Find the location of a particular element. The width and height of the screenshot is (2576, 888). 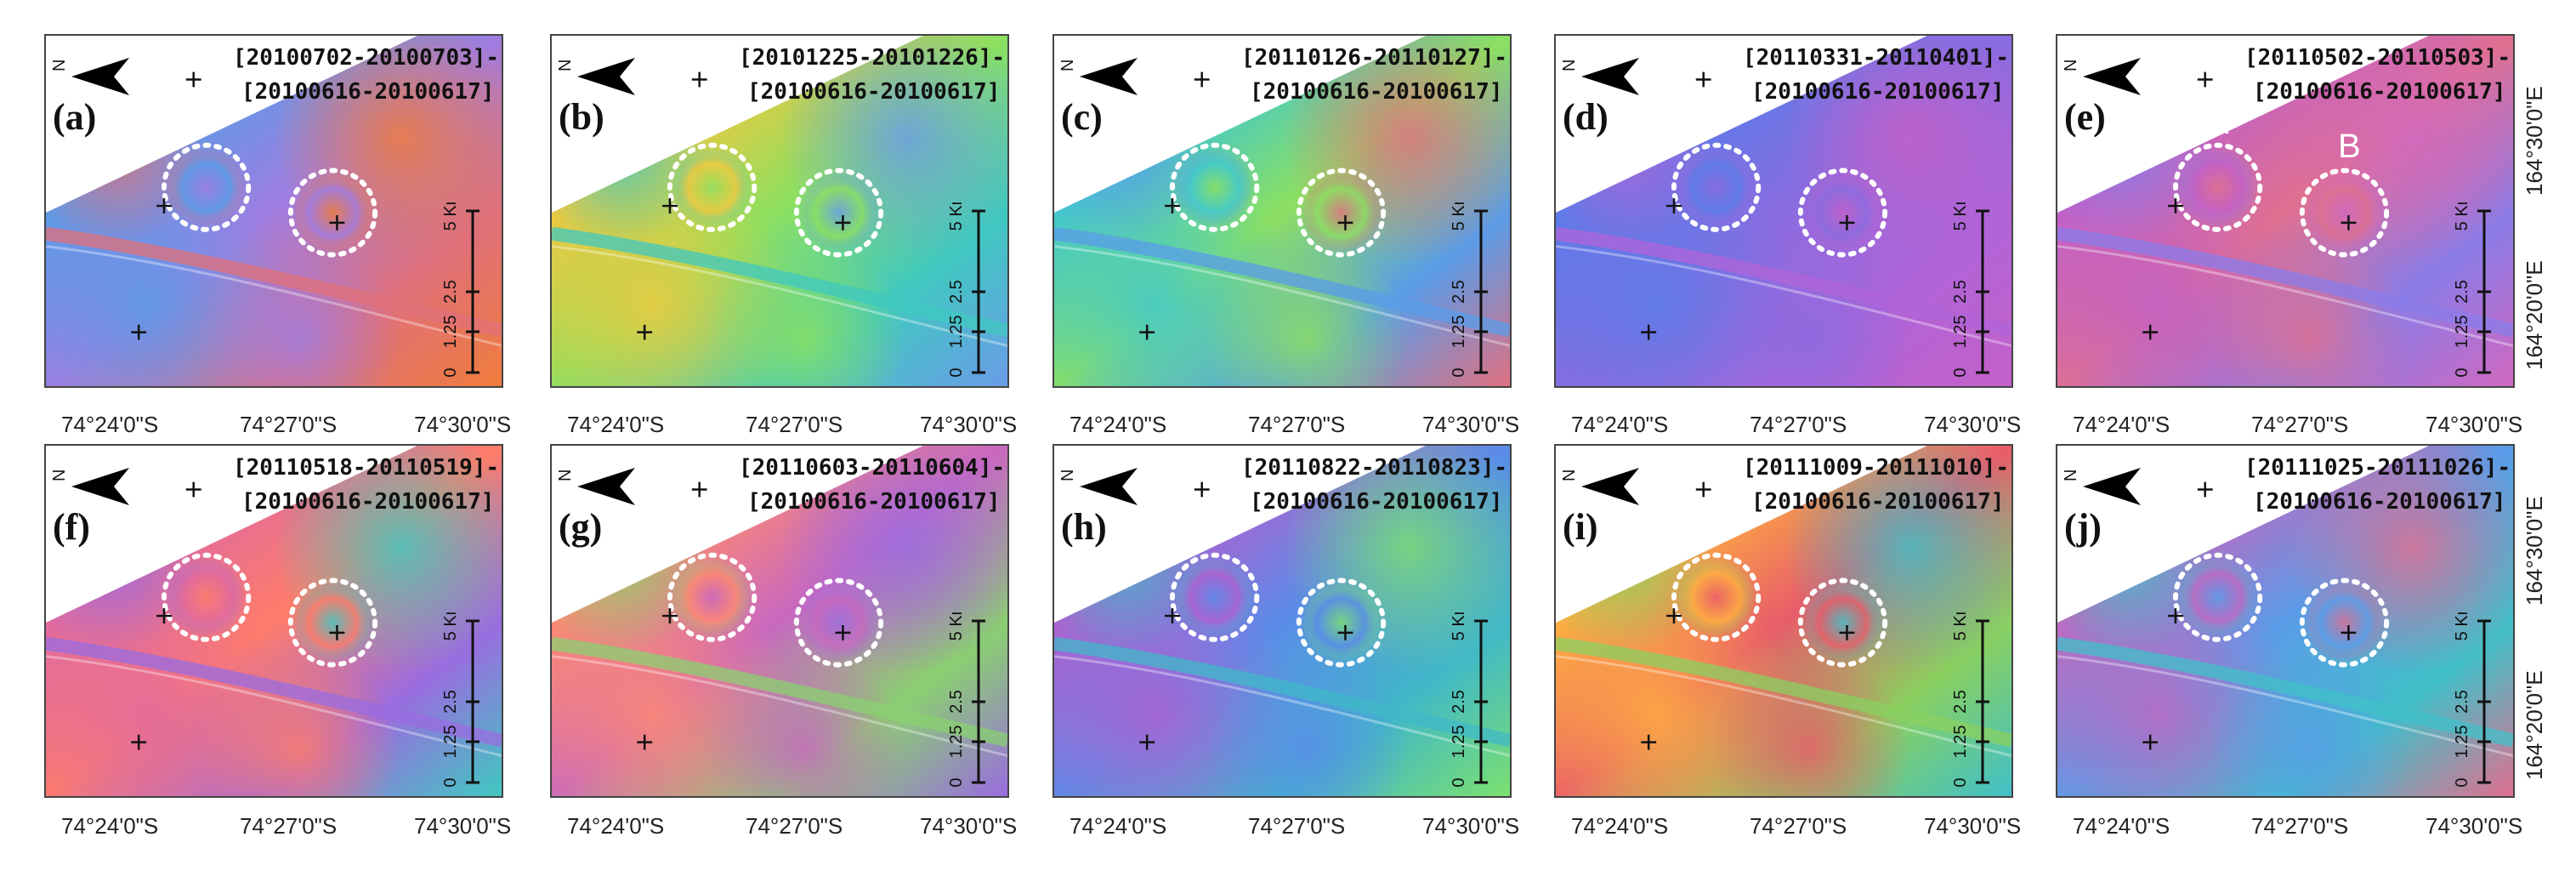

date-top: [20100702-20100703]- is located at coordinates (366, 58).